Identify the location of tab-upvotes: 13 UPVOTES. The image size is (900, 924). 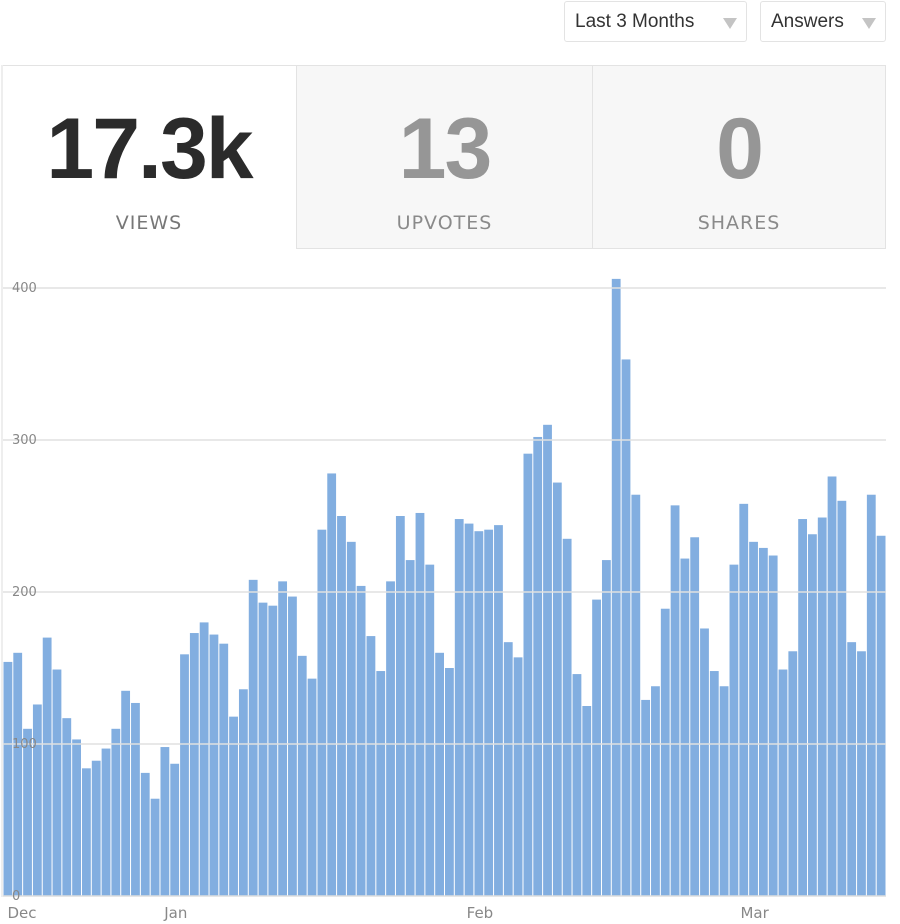
(444, 157).